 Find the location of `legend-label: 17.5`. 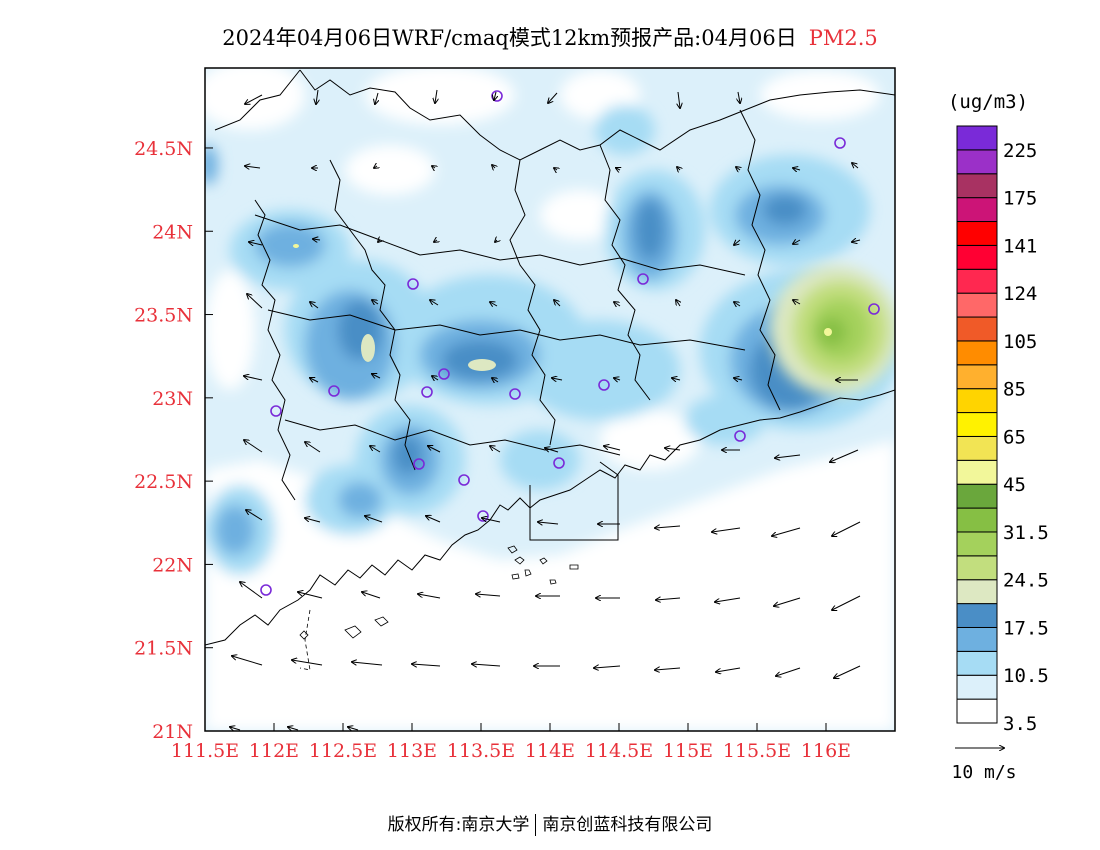

legend-label: 17.5 is located at coordinates (1026, 628).